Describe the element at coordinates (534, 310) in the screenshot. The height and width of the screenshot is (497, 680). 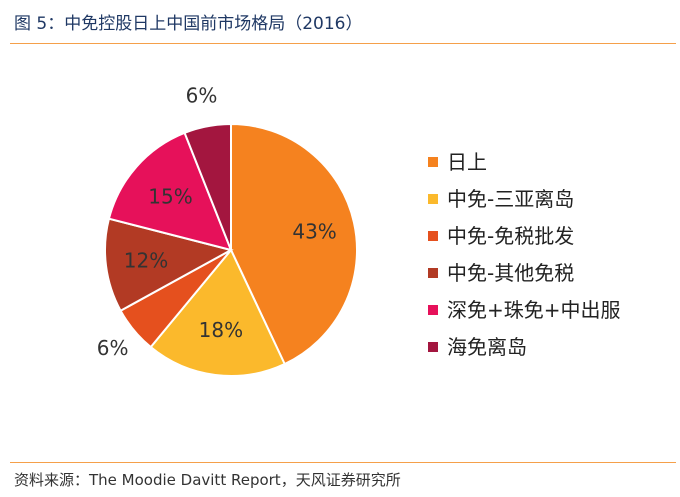
I see `legend-label: 深免+珠免+中出服` at that location.